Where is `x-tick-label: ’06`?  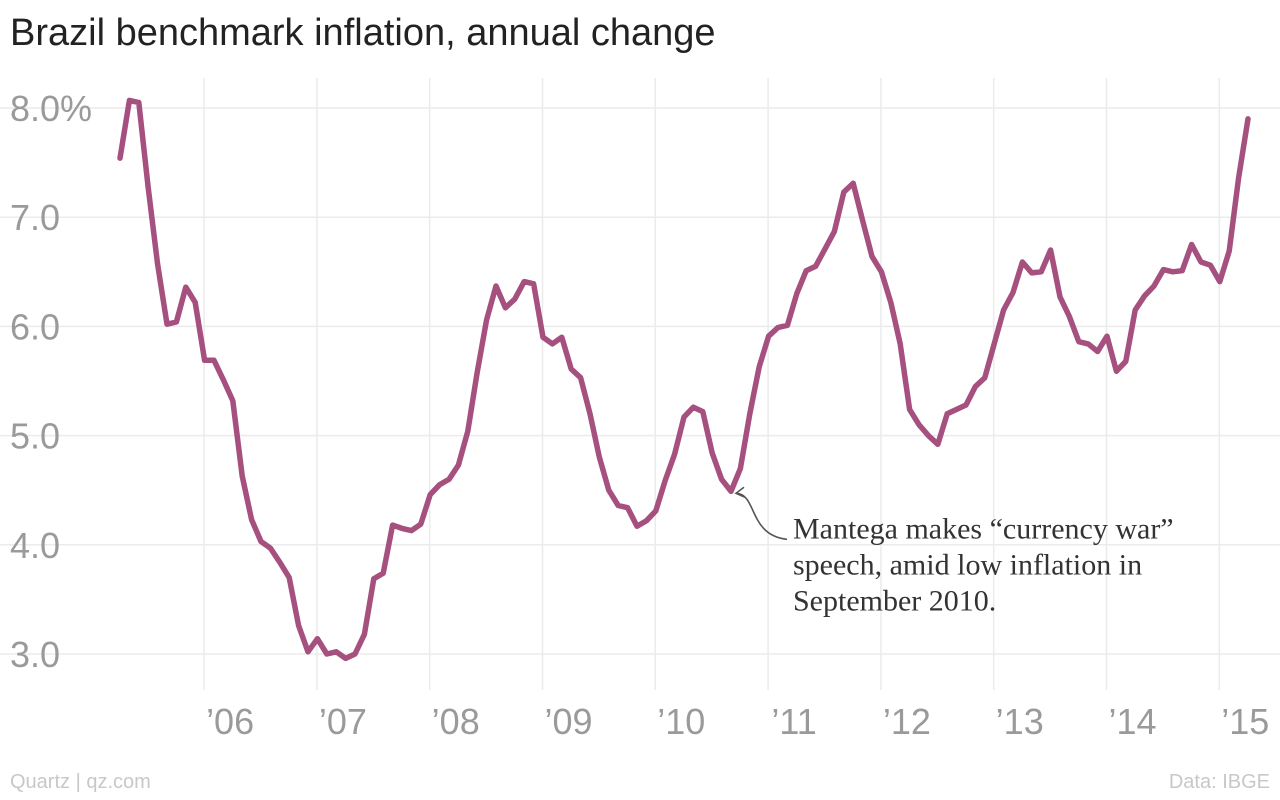
x-tick-label: ’06 is located at coordinates (230, 721).